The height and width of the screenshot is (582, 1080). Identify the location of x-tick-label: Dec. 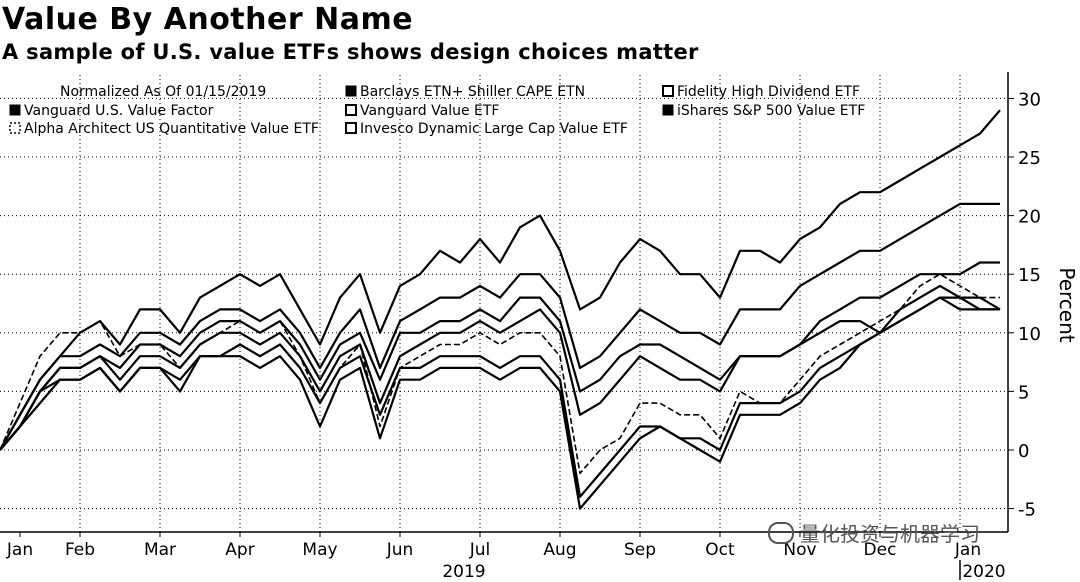
(880, 550).